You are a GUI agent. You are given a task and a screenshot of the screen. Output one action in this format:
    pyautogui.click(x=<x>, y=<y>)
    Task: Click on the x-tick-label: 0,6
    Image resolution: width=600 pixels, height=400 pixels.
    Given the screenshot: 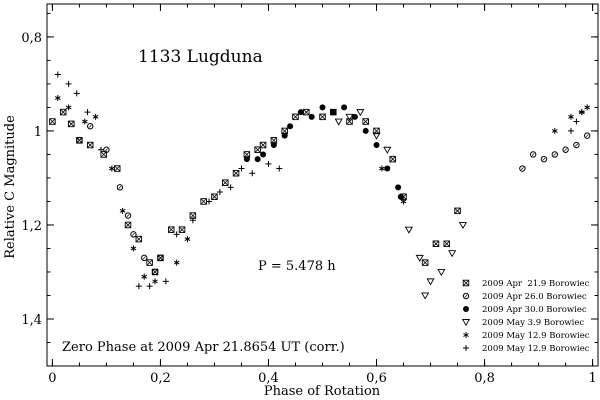 What is the action you would take?
    pyautogui.click(x=376, y=378)
    